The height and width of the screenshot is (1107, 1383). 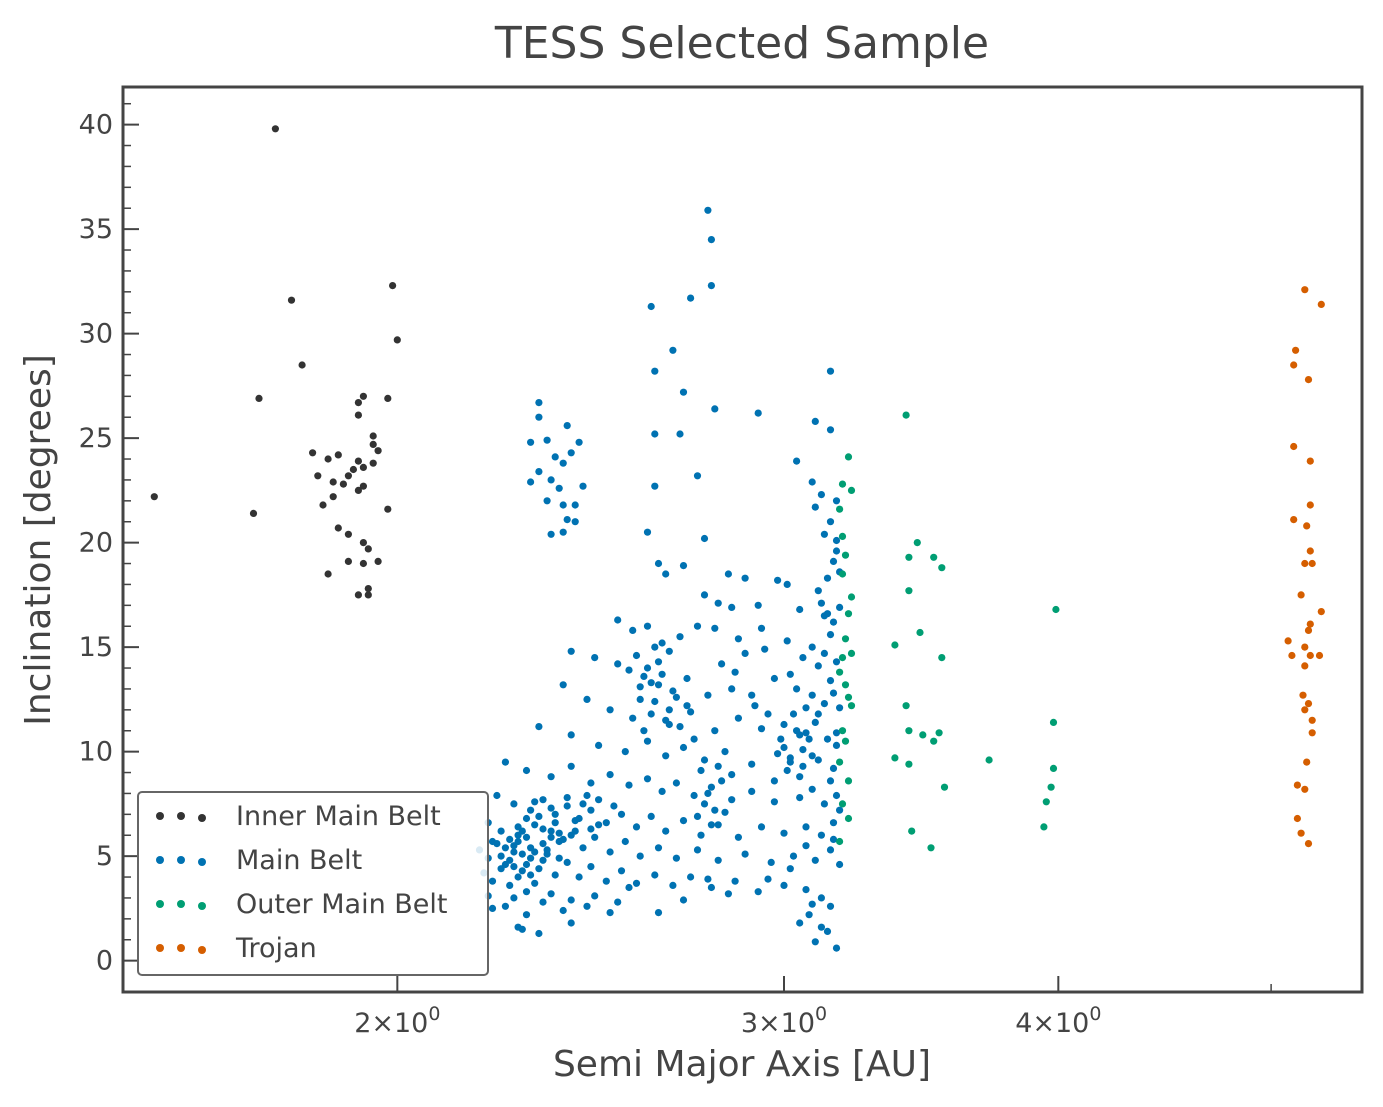 What do you see at coordinates (741, 43) in the screenshot?
I see `chart-title: TESS Selected Sample` at bounding box center [741, 43].